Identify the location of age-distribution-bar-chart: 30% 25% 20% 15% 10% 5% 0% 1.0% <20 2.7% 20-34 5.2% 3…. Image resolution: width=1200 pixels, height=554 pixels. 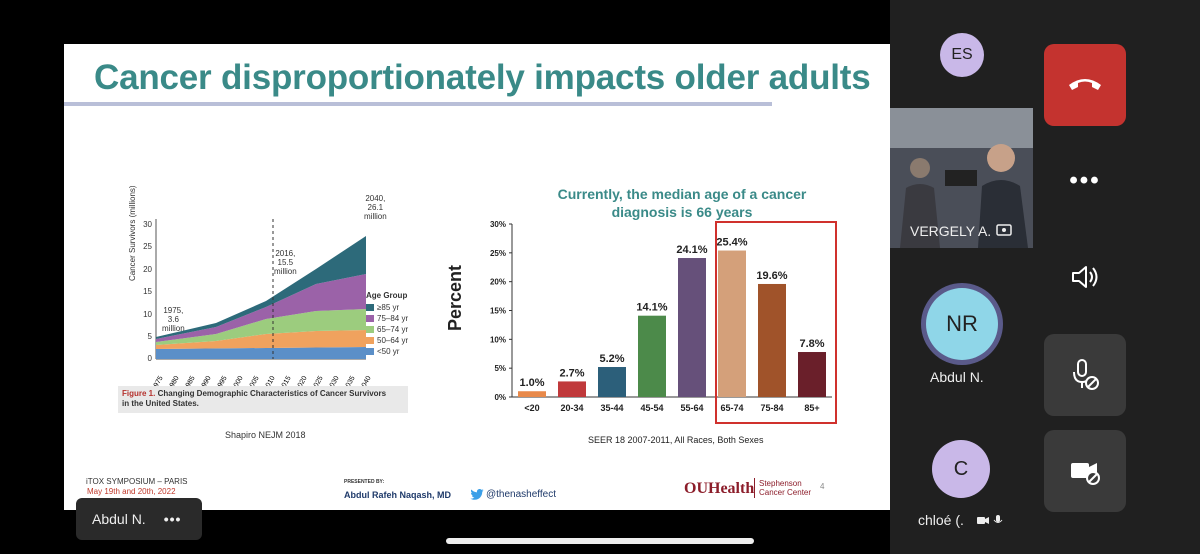
(663, 322).